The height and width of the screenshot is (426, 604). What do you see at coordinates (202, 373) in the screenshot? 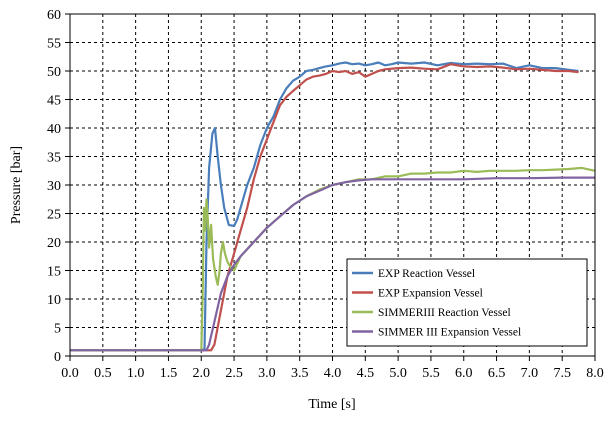
I see `x-tick-label: 2.0` at bounding box center [202, 373].